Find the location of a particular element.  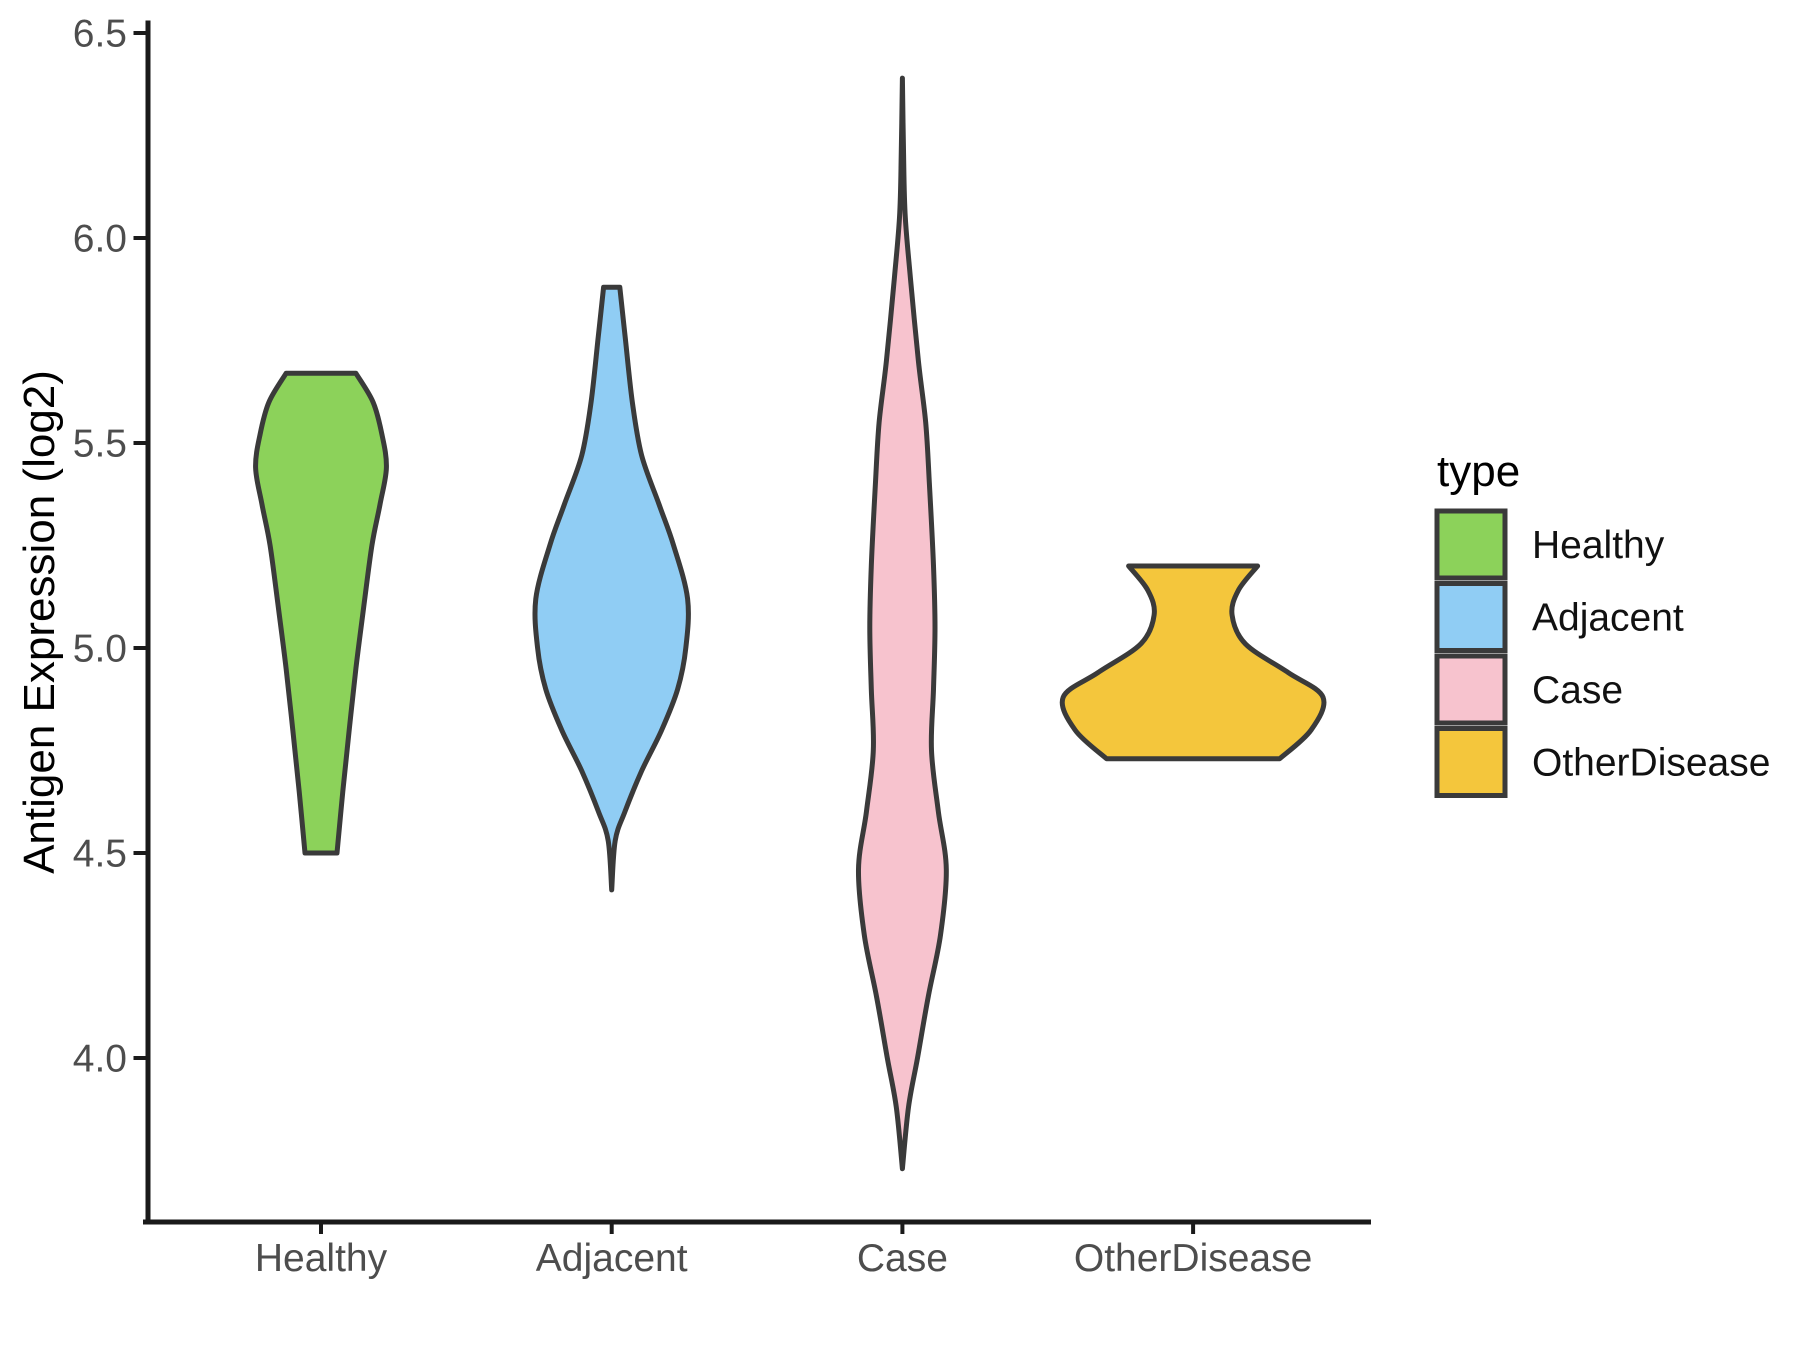

legend-key-otherdisease is located at coordinates (1471, 762).